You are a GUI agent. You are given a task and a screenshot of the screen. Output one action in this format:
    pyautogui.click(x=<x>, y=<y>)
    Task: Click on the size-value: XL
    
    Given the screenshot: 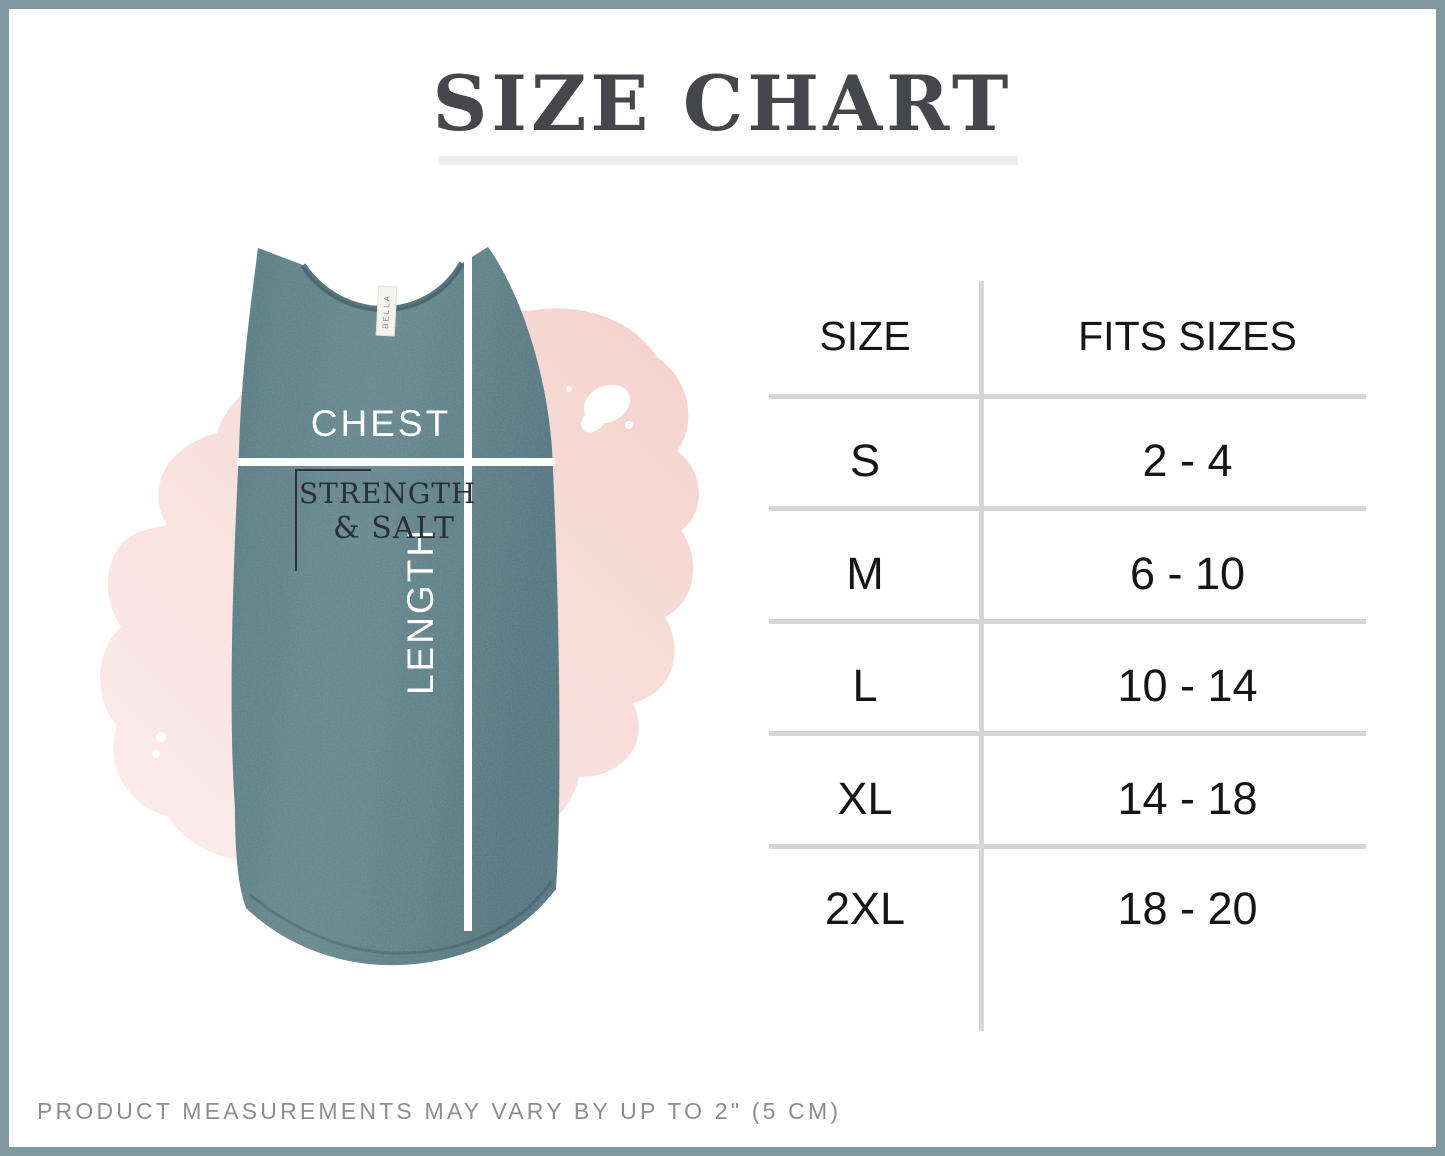 What is the action you would take?
    pyautogui.click(x=865, y=798)
    